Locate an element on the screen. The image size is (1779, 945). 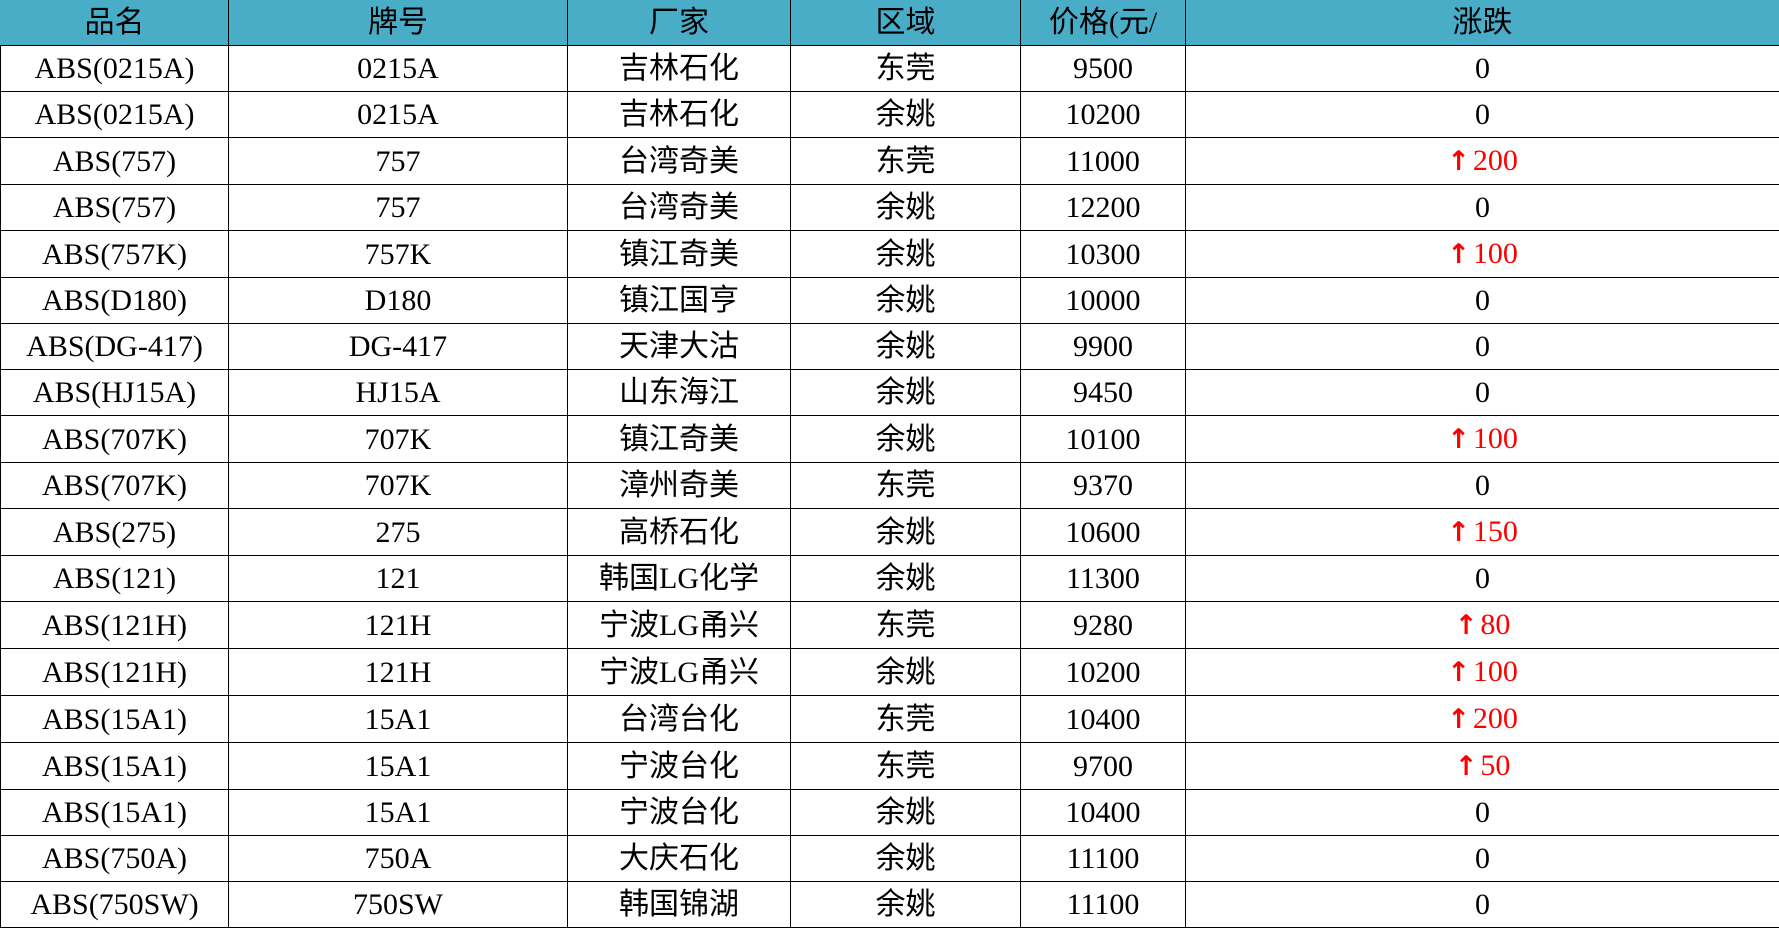
table-row: ABS(HJ15A) HJ15A 山东海江 余姚 9450 0 is located at coordinates (889, 392).